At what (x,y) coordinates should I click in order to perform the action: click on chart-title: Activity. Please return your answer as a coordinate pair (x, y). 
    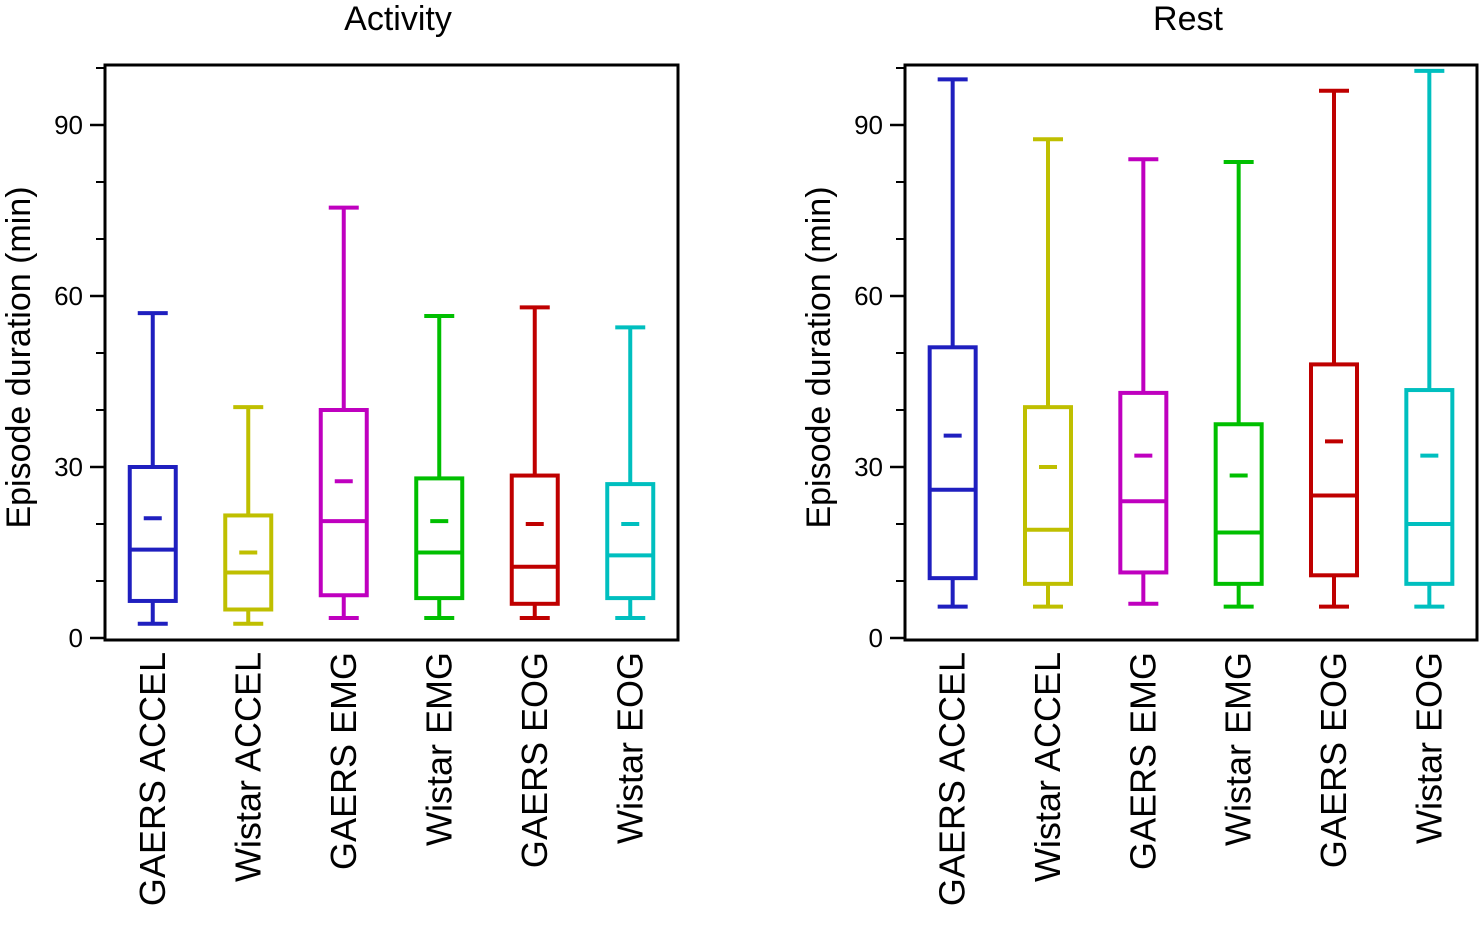
    Looking at the image, I should click on (398, 19).